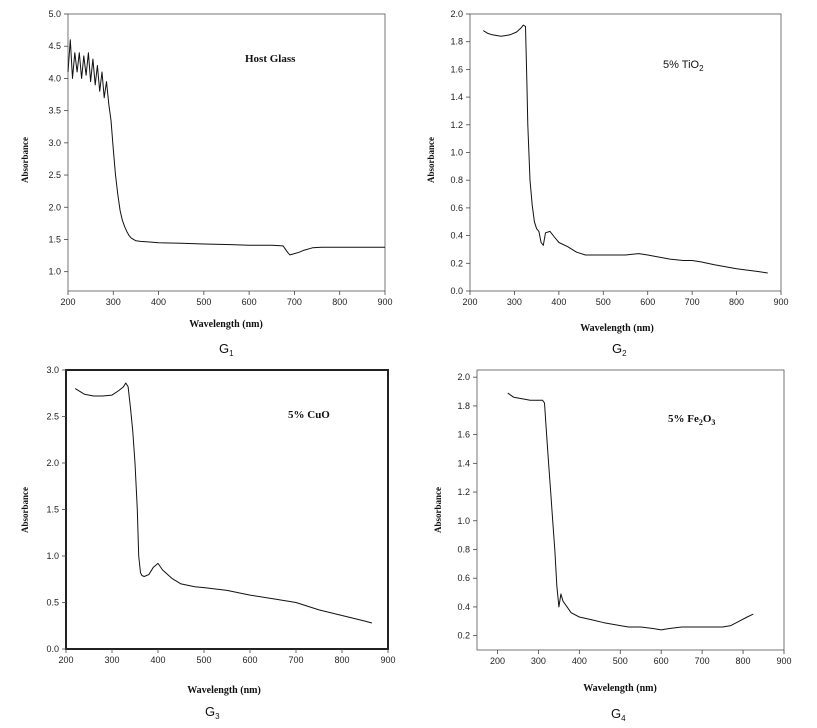 The height and width of the screenshot is (728, 817). I want to click on annotation-g2: 5% TiO2, so click(683, 66).